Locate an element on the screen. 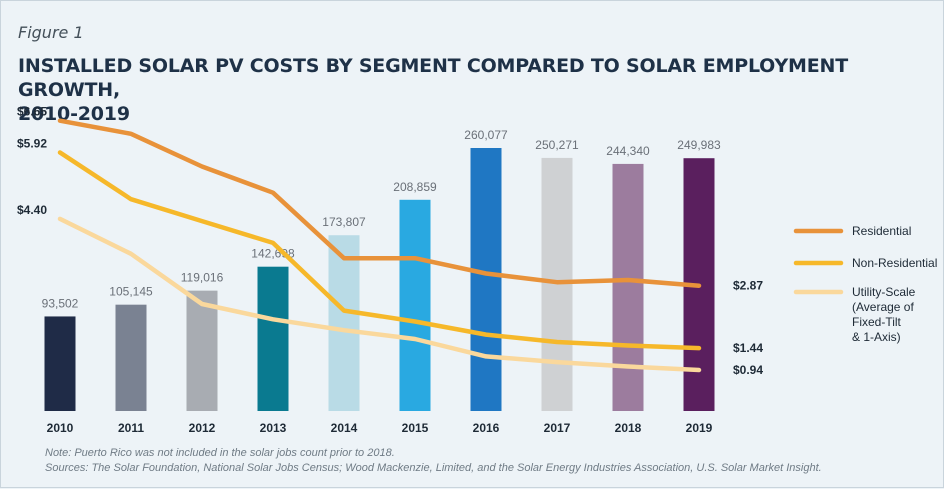  bar-value-label-2012: 119,016 is located at coordinates (202, 278).